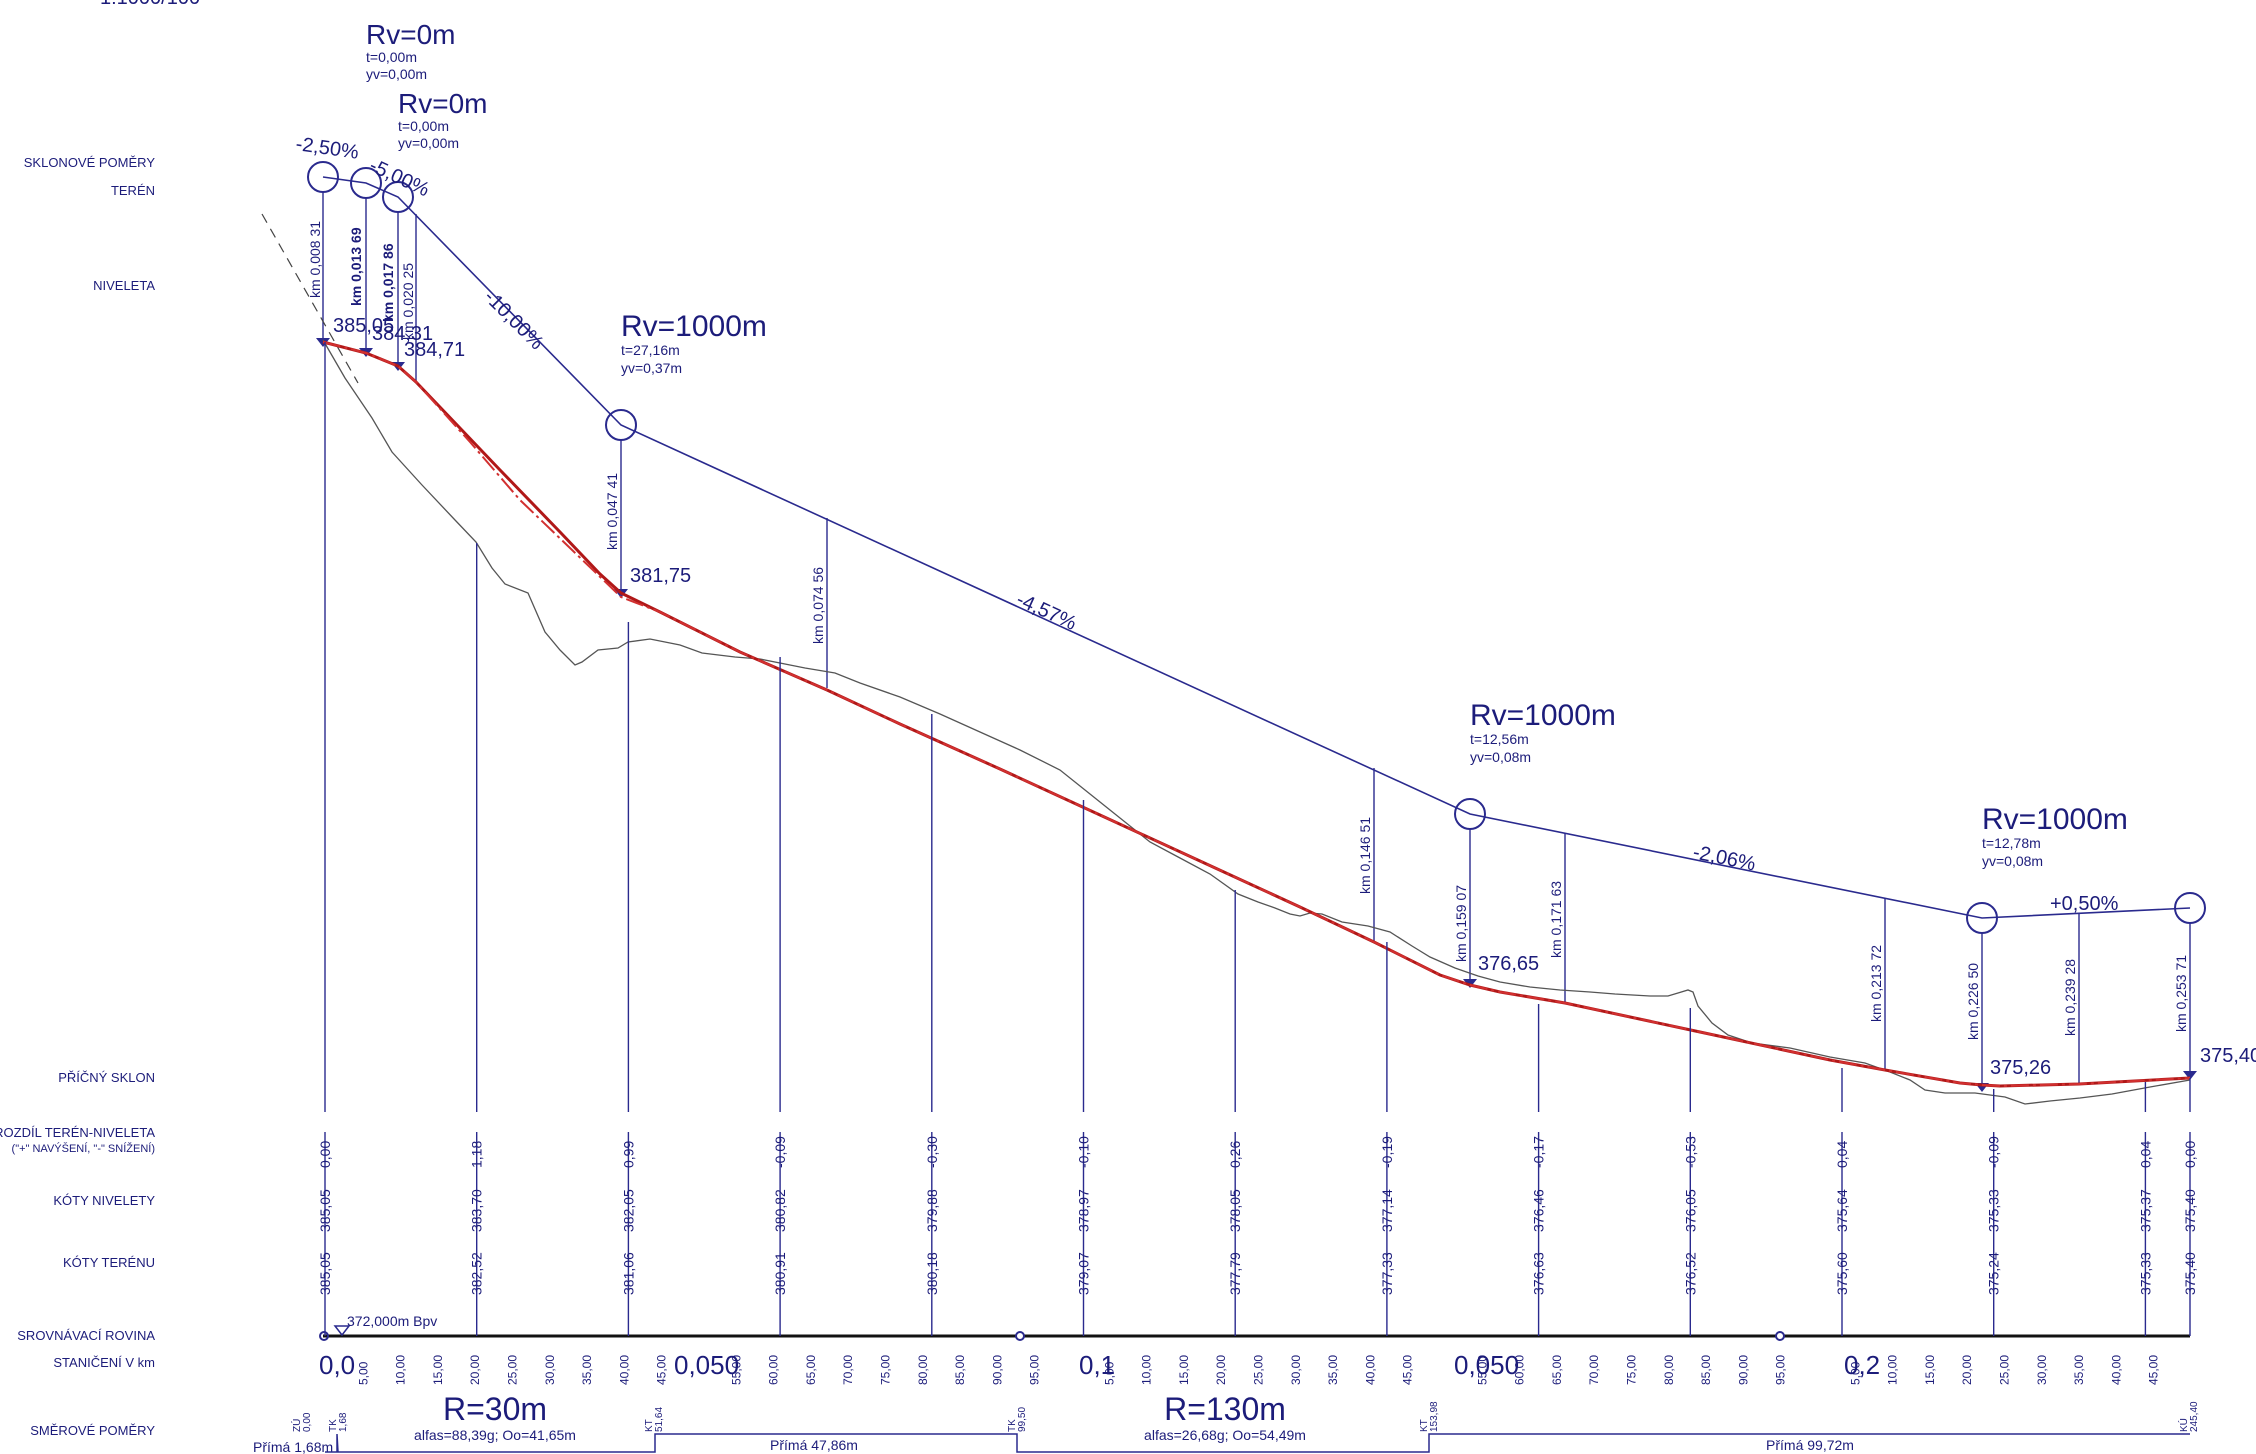  Describe the element at coordinates (2181, 993) in the screenshot. I see `km-label: km 0,253 71` at that location.